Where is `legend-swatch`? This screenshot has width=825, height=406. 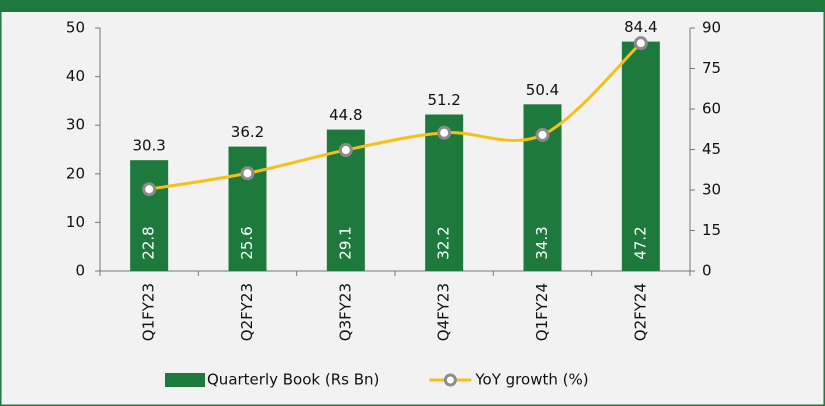 legend-swatch is located at coordinates (185, 380).